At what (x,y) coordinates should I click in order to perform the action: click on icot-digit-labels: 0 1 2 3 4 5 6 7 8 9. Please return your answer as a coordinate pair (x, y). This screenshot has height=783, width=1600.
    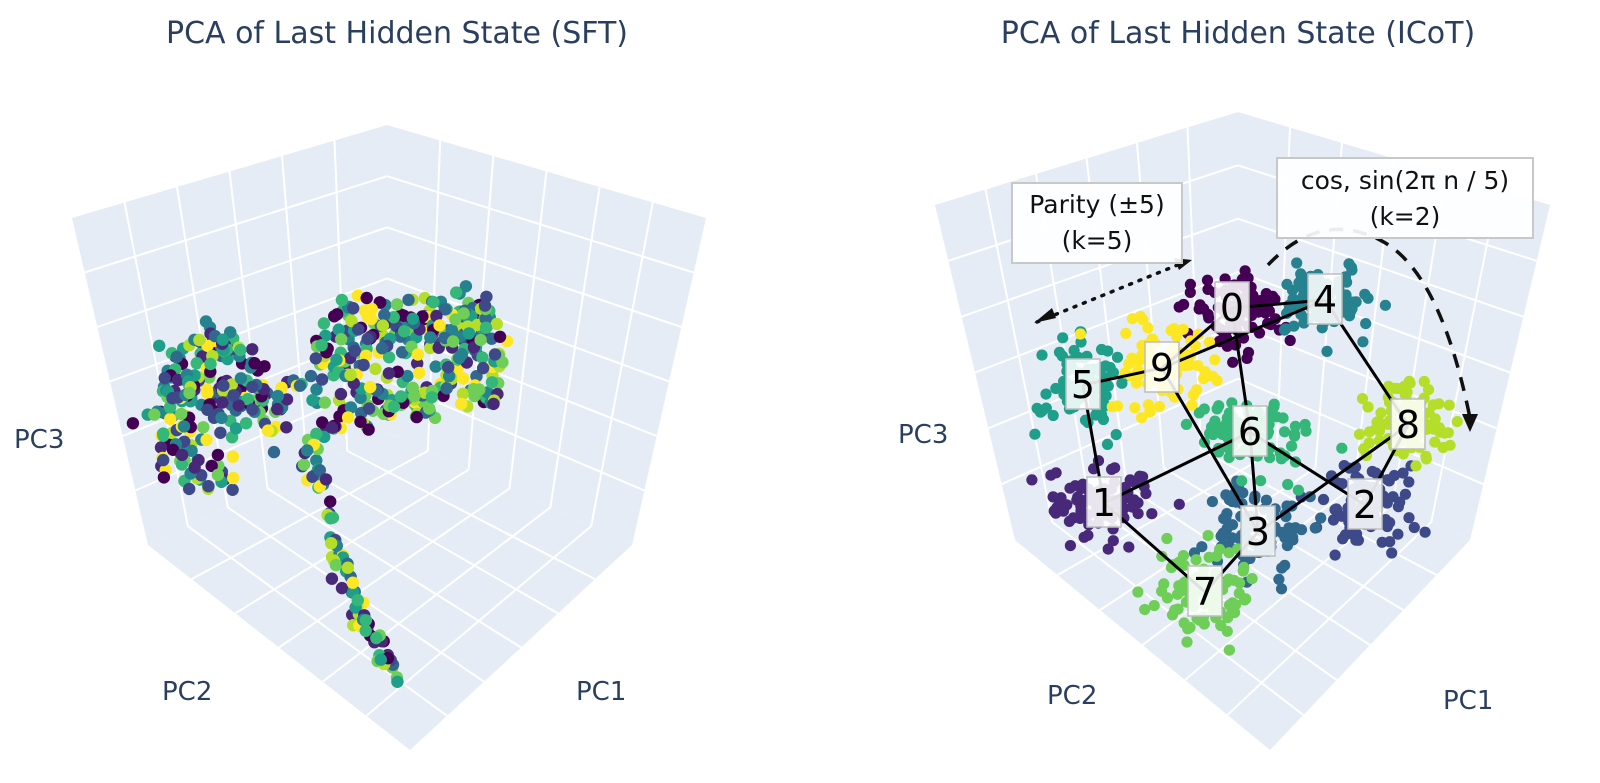
    Looking at the image, I should click on (1245, 445).